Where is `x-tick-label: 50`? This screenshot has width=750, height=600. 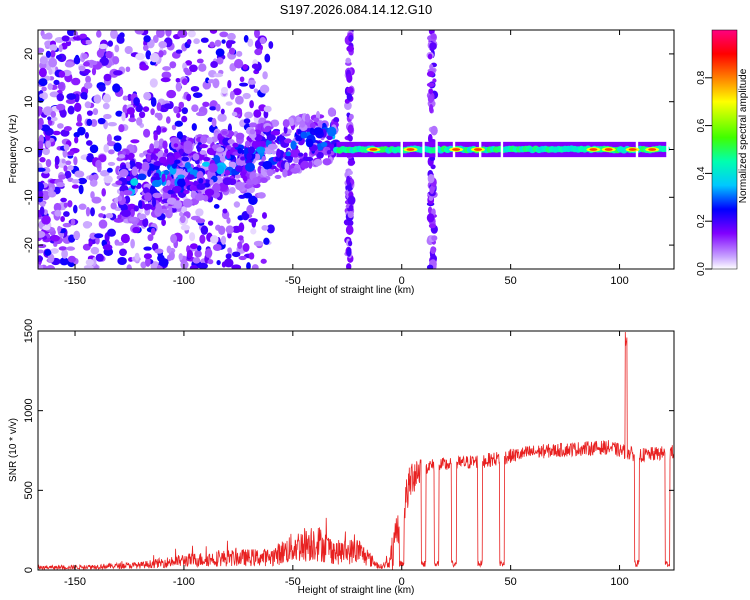
x-tick-label: 50 is located at coordinates (511, 582).